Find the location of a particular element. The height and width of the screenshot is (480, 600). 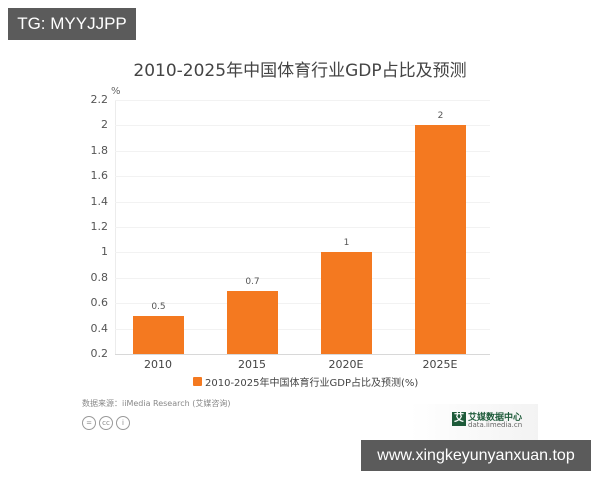

y-axis-unit: % is located at coordinates (116, 91).